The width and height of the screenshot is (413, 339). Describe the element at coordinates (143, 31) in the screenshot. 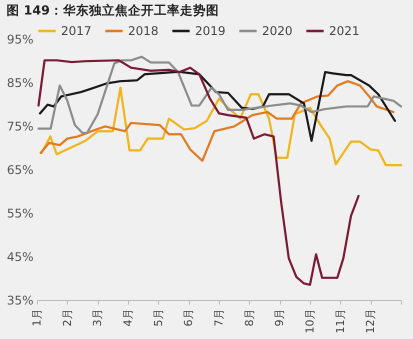

I see `legend-label: 2018` at that location.